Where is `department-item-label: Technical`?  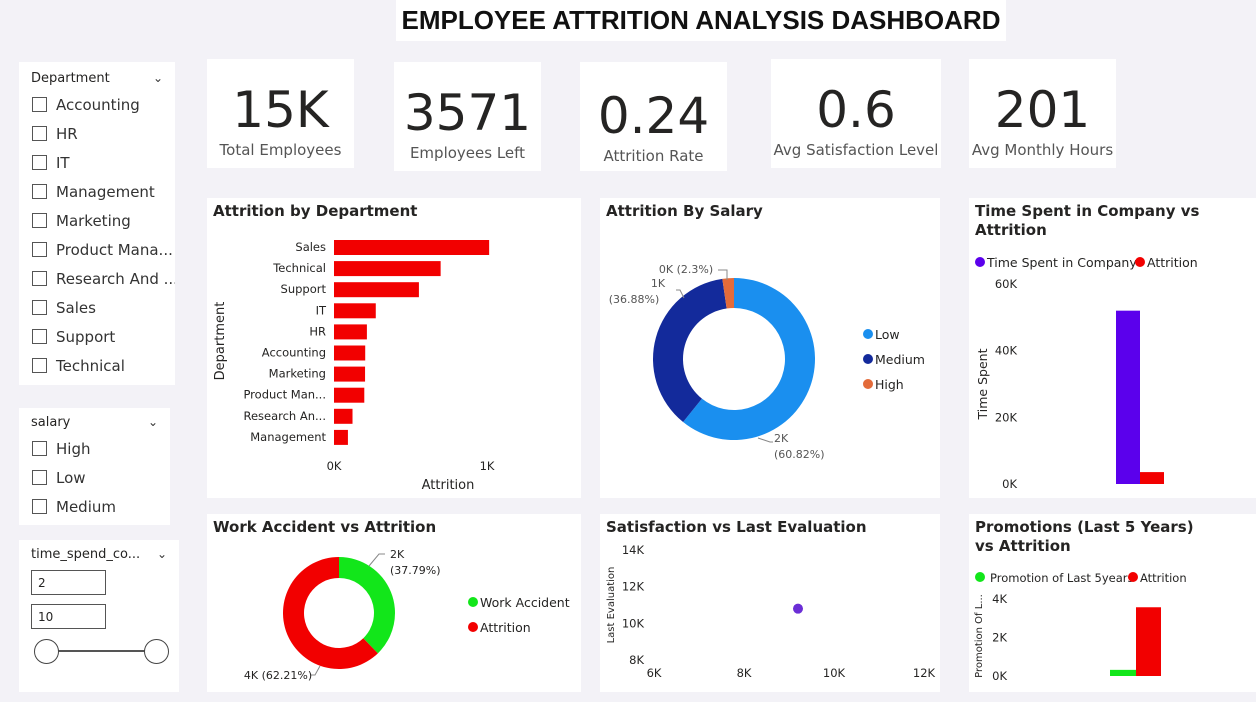
department-item-label: Technical is located at coordinates (90, 365).